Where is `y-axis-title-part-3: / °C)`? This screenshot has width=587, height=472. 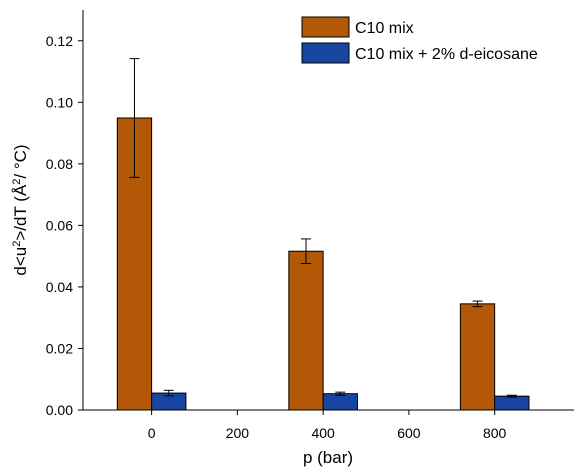 y-axis-title-part-3: / °C) is located at coordinates (20, 161).